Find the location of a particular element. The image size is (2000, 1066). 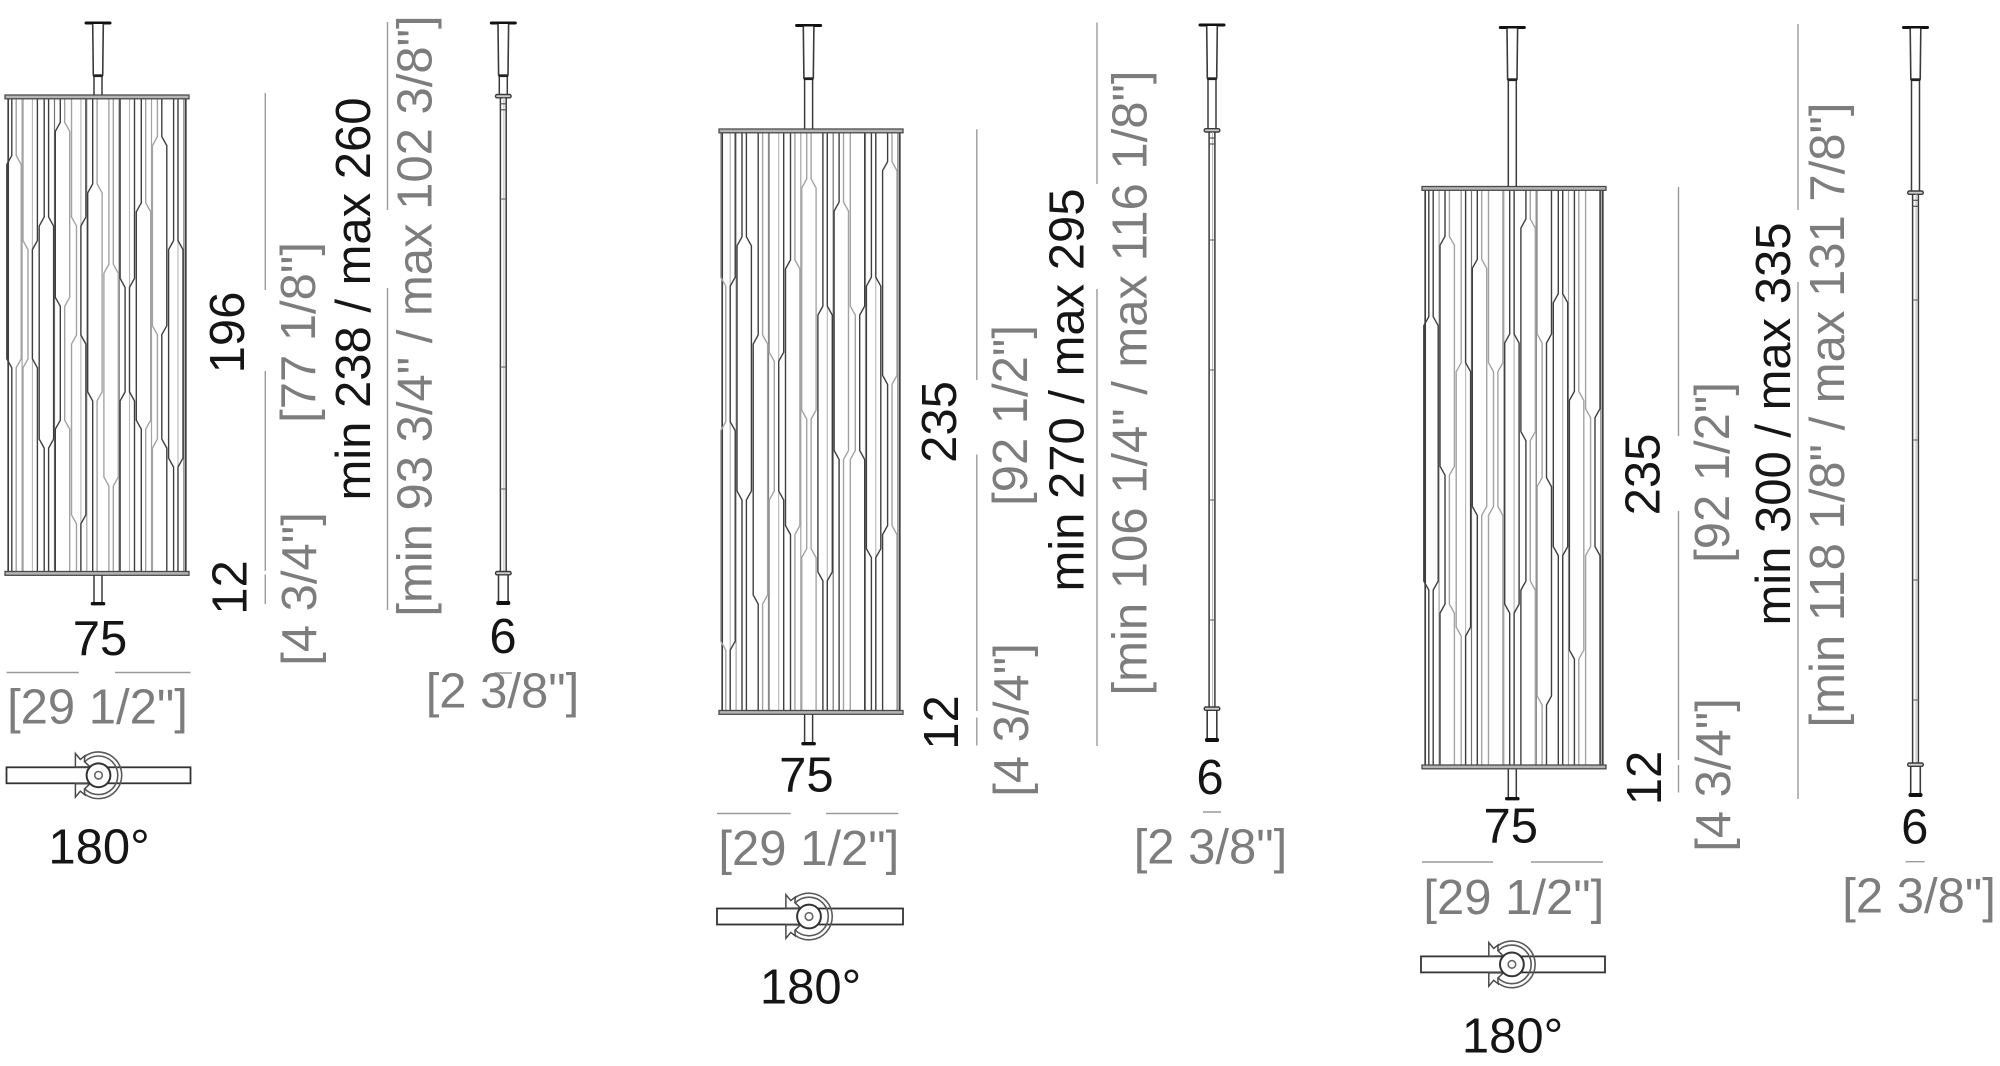

svg-text: [min 106 1/4" / max 116 1/8"] is located at coordinates (1131, 383).